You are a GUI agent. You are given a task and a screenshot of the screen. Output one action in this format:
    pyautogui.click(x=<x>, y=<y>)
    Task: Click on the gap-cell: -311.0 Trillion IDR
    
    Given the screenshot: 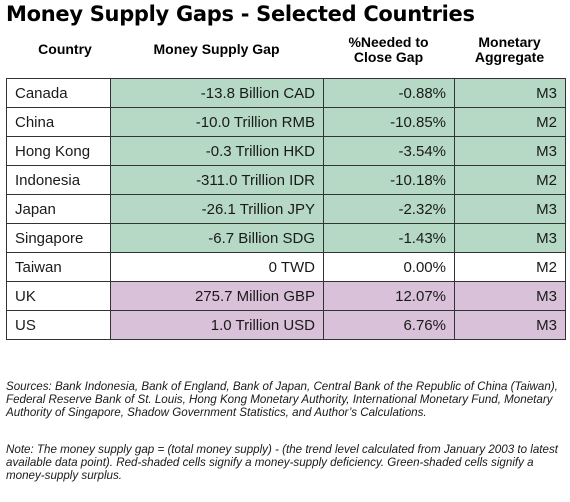 What is the action you would take?
    pyautogui.click(x=217, y=180)
    